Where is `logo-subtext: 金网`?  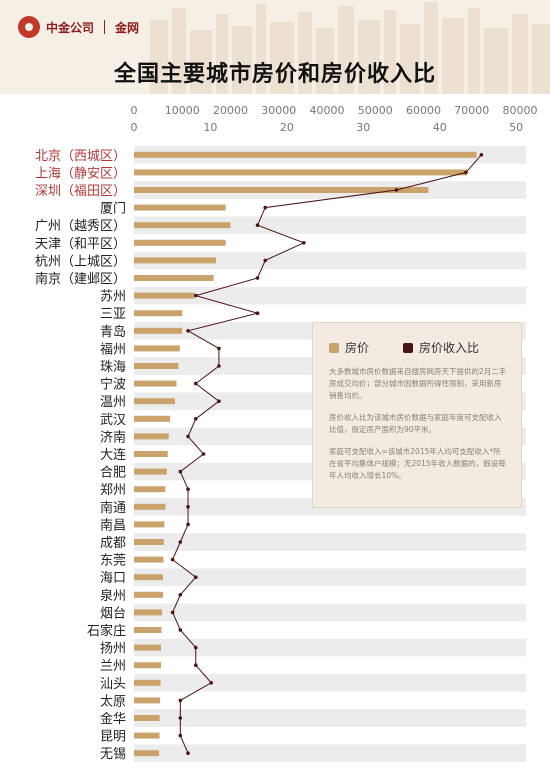
logo-subtext: 金网 is located at coordinates (127, 27).